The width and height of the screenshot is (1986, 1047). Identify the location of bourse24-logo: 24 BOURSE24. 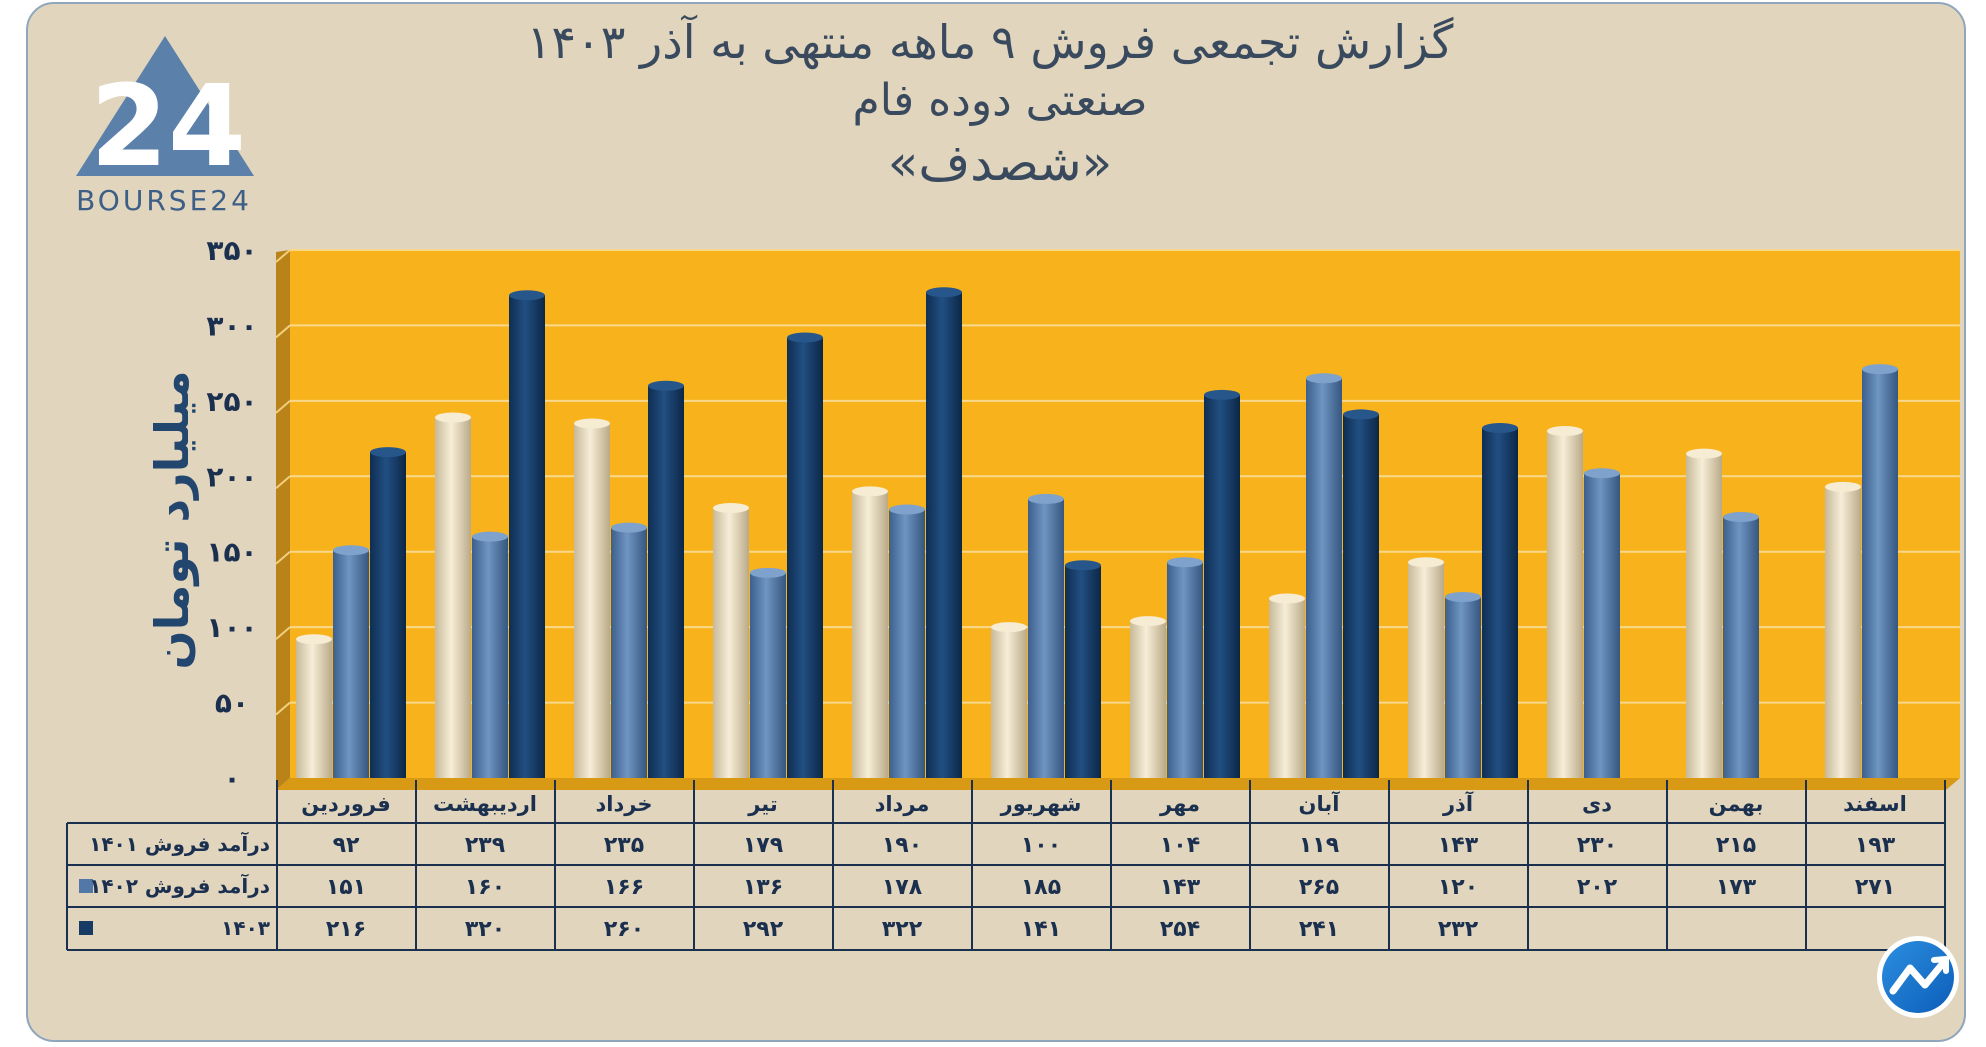
(165, 126).